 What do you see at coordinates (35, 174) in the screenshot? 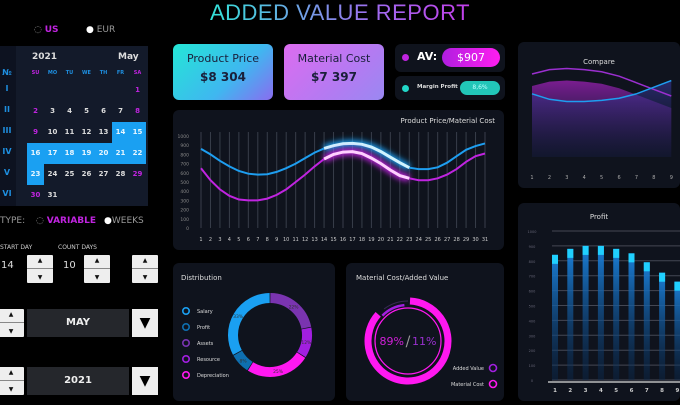
I see `calendar-day: 23` at bounding box center [35, 174].